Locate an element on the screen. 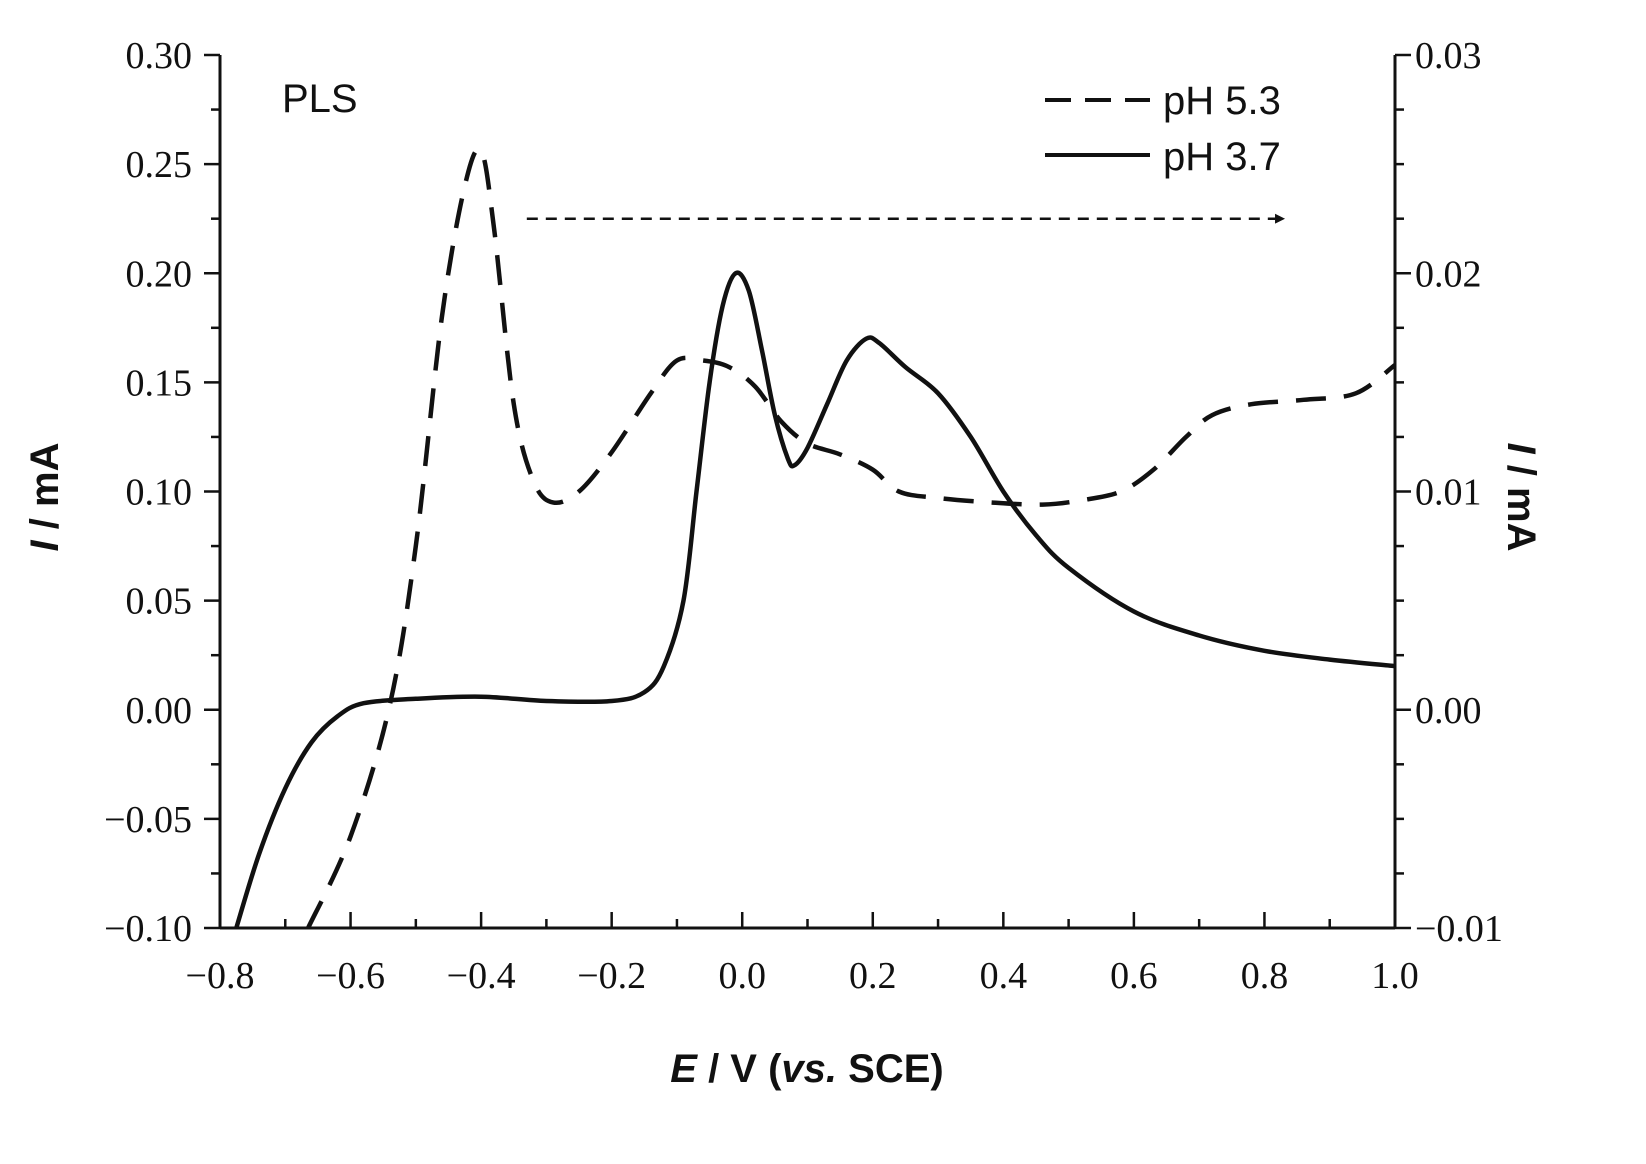 Image resolution: width=1646 pixels, height=1164 pixels. panel-label: PLS is located at coordinates (320, 99).